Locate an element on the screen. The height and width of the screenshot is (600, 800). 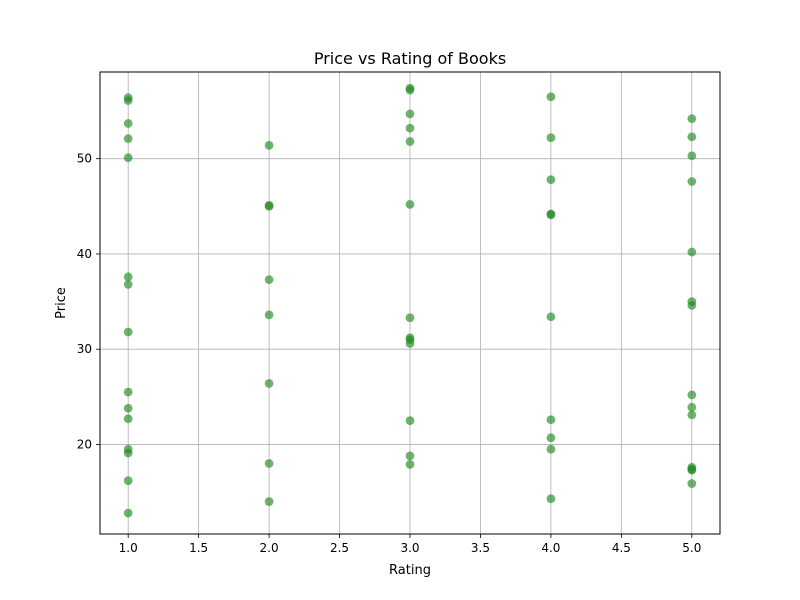
x-tick-label: 5.0 is located at coordinates (691, 548).